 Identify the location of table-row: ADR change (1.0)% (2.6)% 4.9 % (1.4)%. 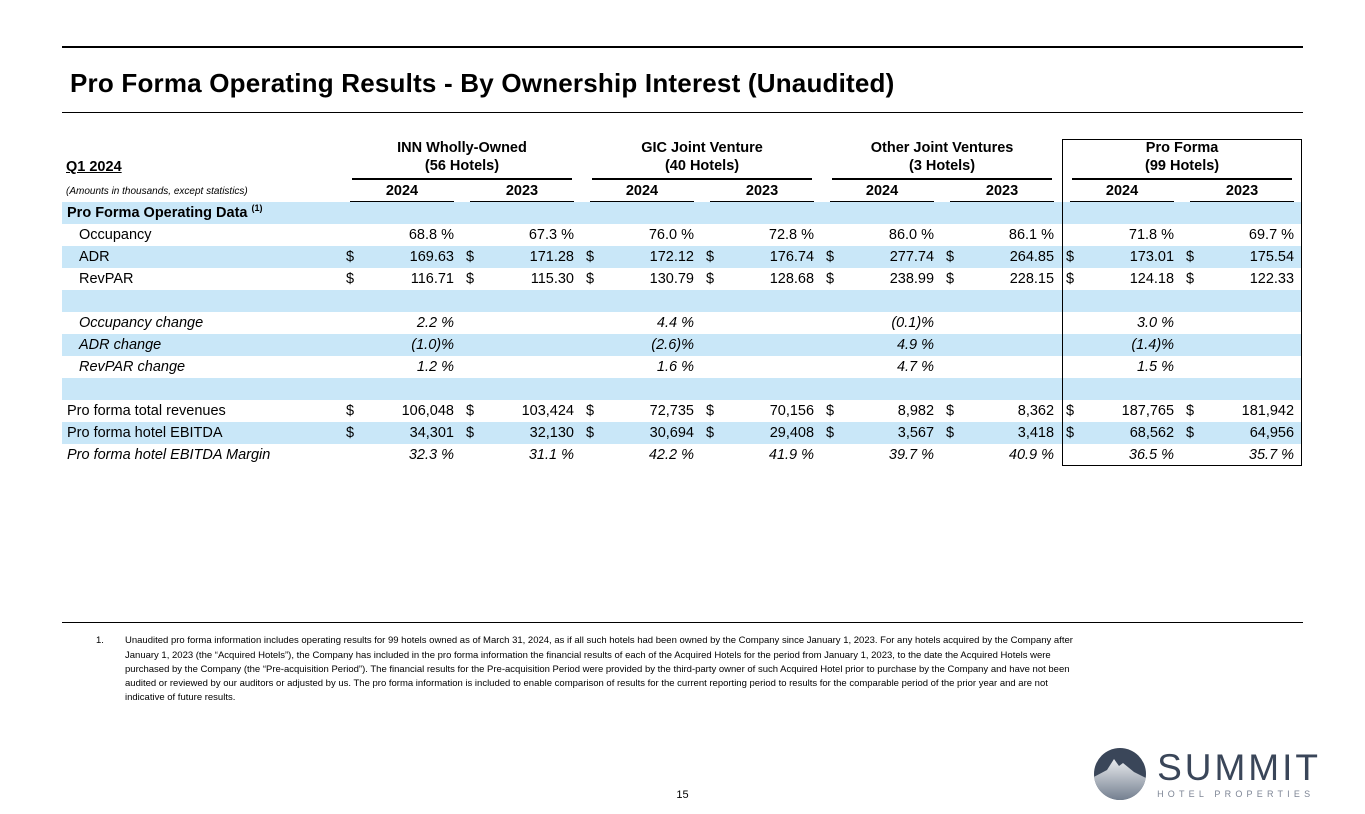
(682, 345).